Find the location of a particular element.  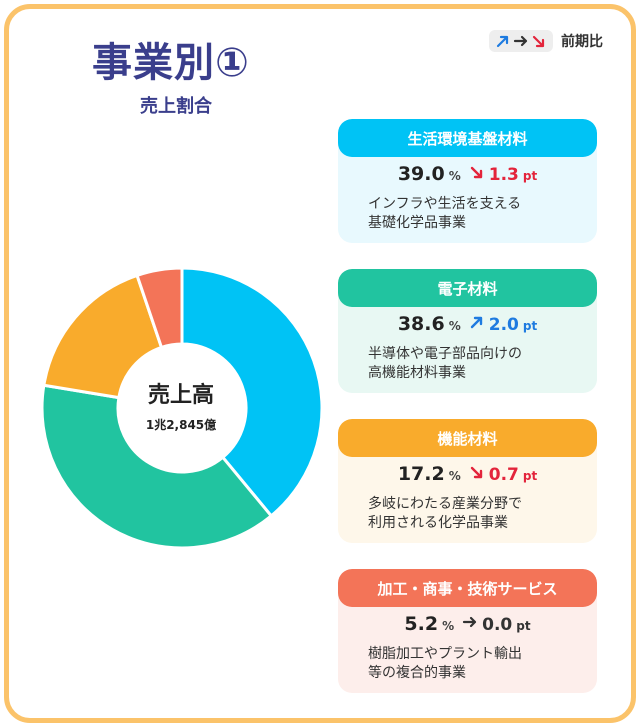

page-subtitle: 売上割合 is located at coordinates (176, 106).